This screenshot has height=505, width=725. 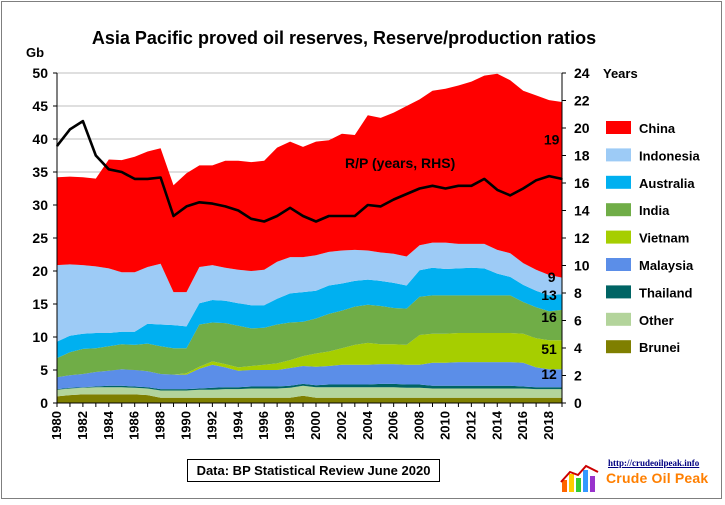 I want to click on legend-swatch-china, so click(x=618, y=127).